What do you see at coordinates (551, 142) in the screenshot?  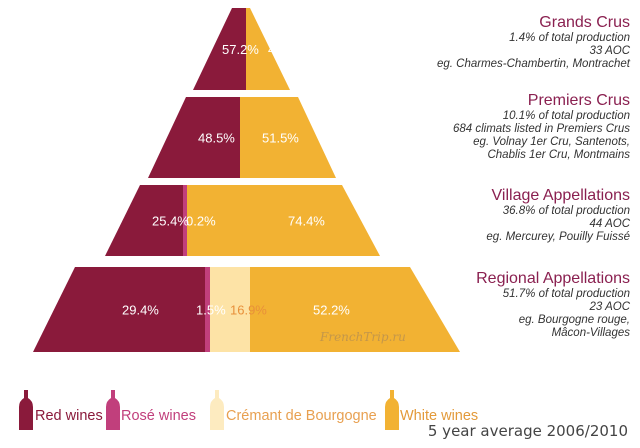 I see `level-line: eg. Volnay 1er Cru, Santenots,` at bounding box center [551, 142].